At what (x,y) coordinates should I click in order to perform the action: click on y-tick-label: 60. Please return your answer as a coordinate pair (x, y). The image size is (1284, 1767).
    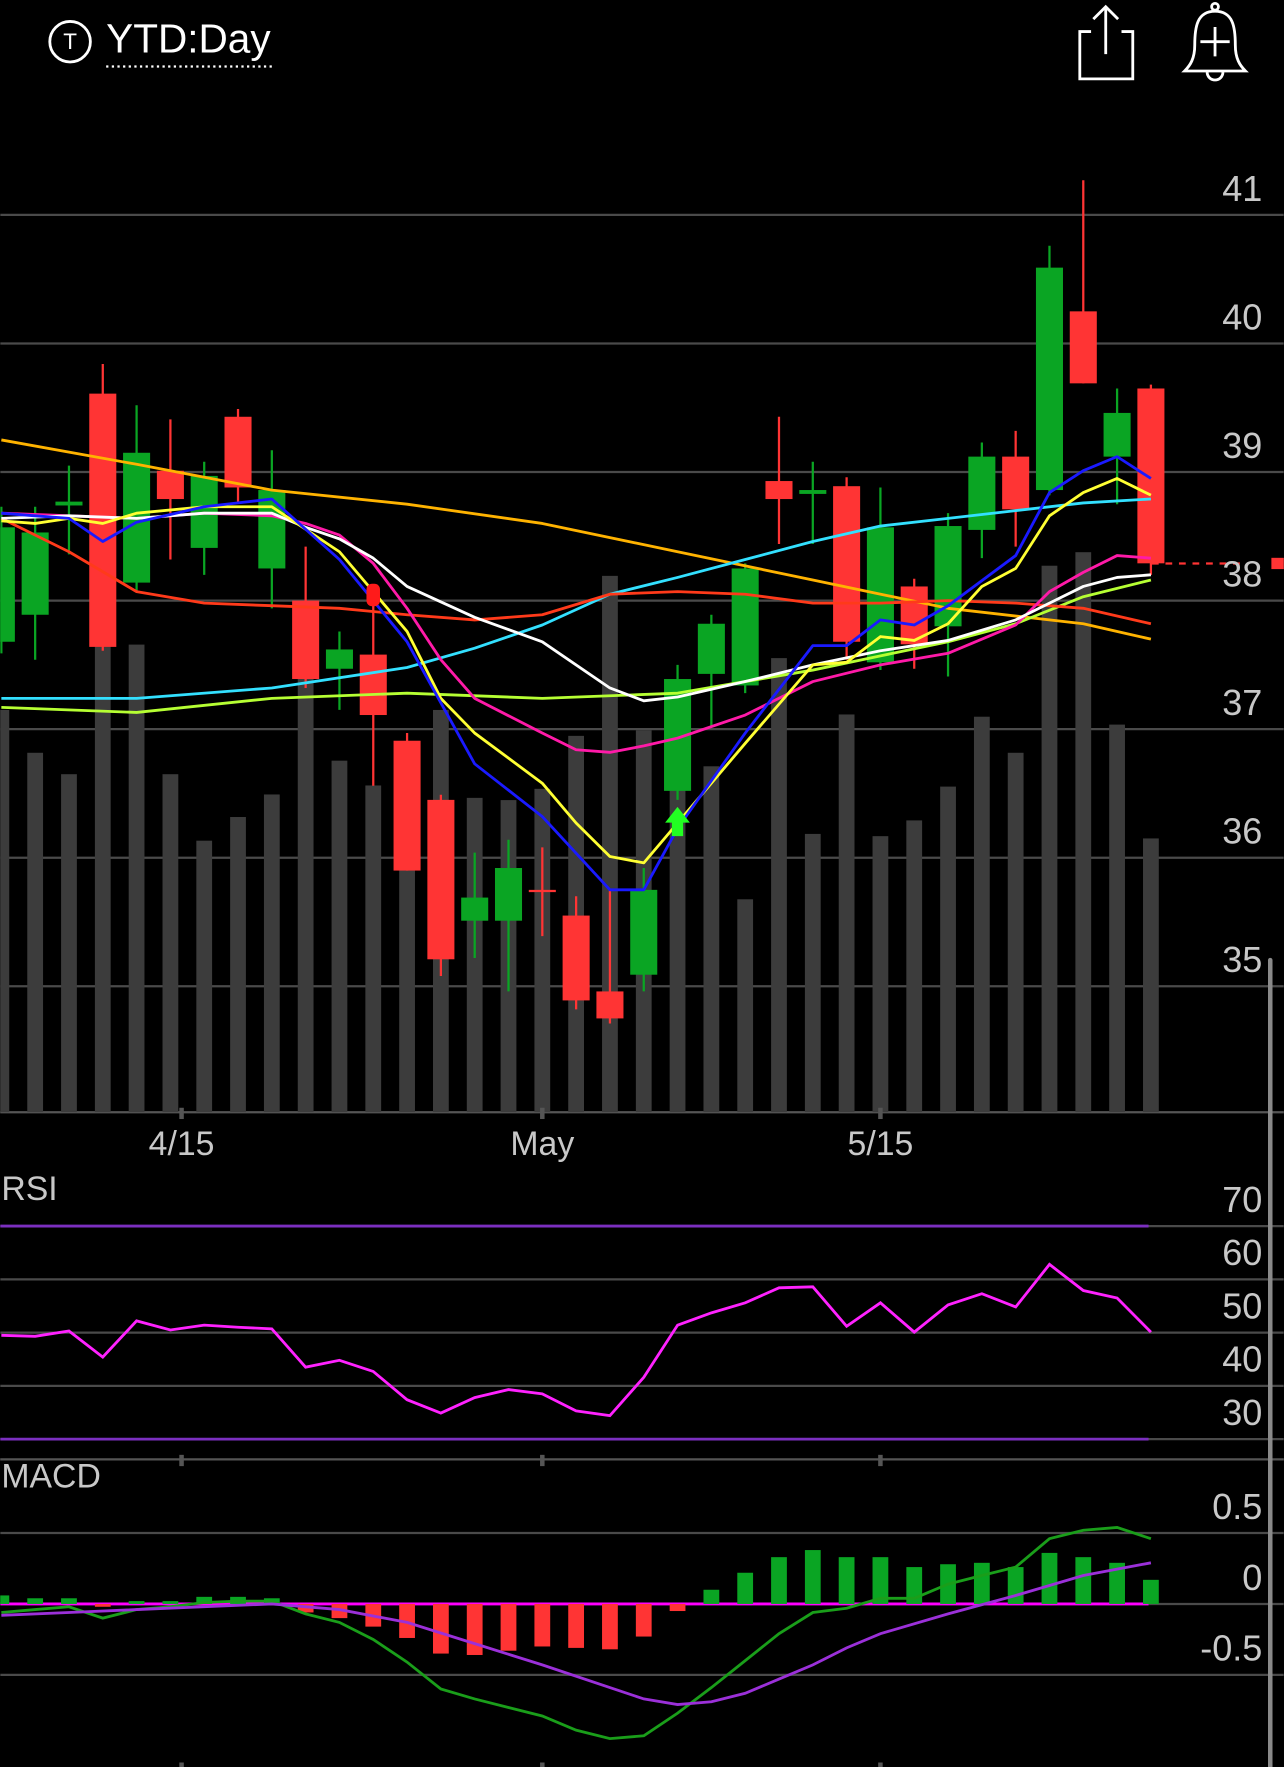
    Looking at the image, I should click on (1242, 1252).